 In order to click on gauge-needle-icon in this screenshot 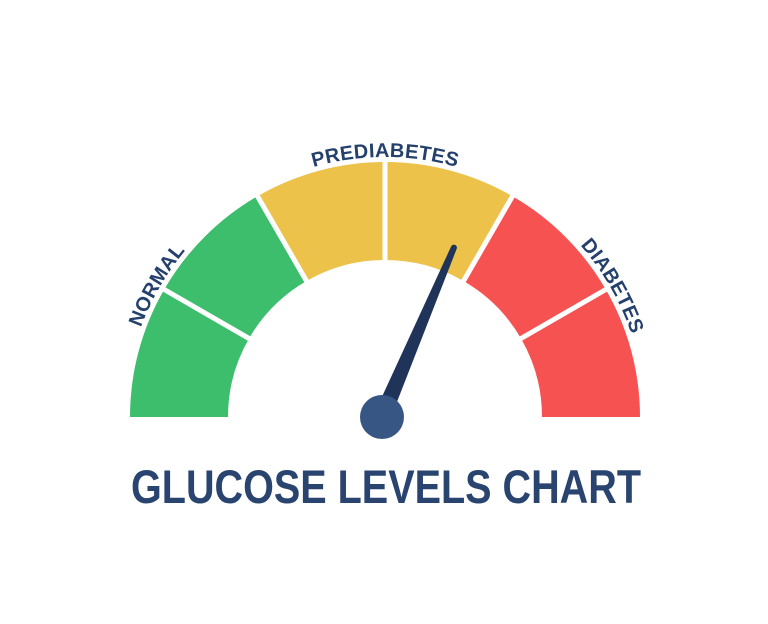, I will do `click(415, 332)`.